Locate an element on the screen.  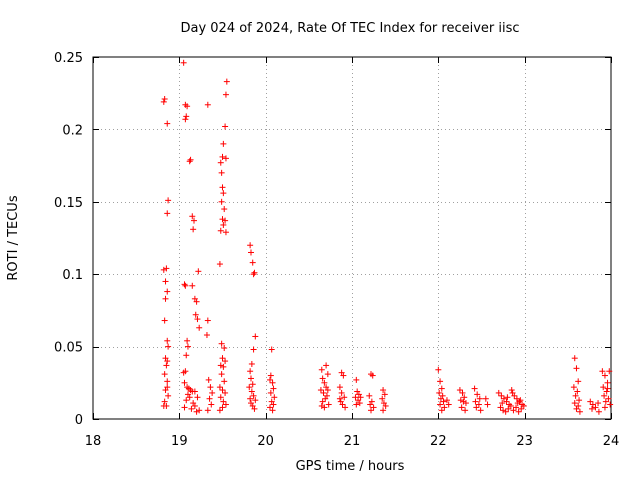
x-tick-label: 22 is located at coordinates (438, 441).